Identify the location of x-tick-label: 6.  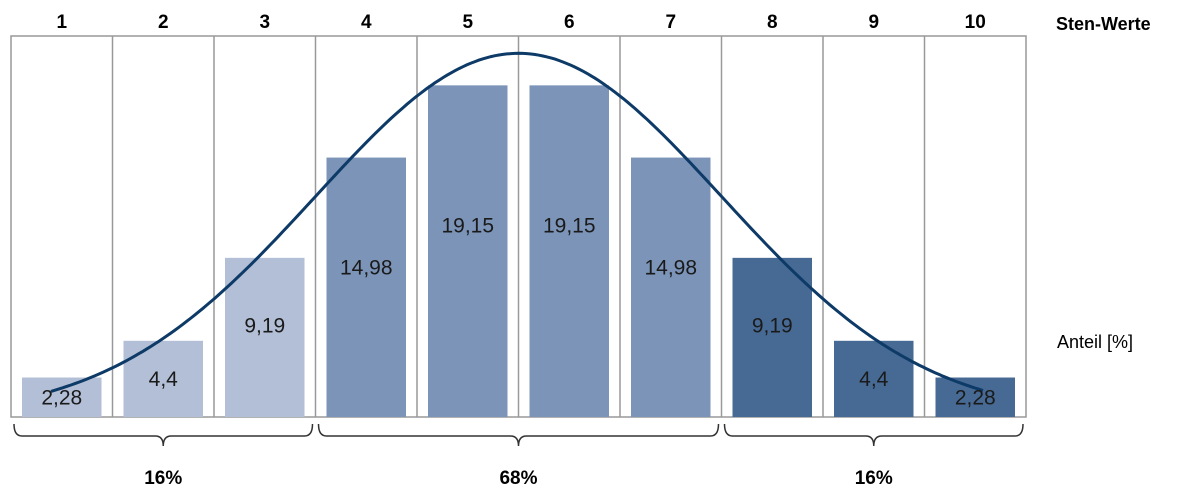
(569, 22).